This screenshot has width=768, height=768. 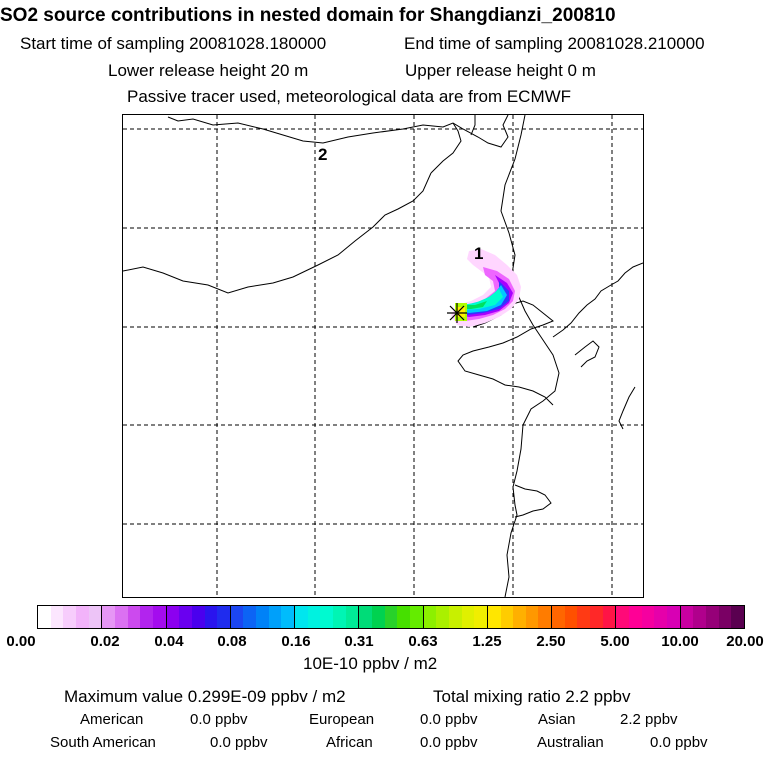 What do you see at coordinates (649, 719) in the screenshot?
I see `asian-value: 2.2 ppbv` at bounding box center [649, 719].